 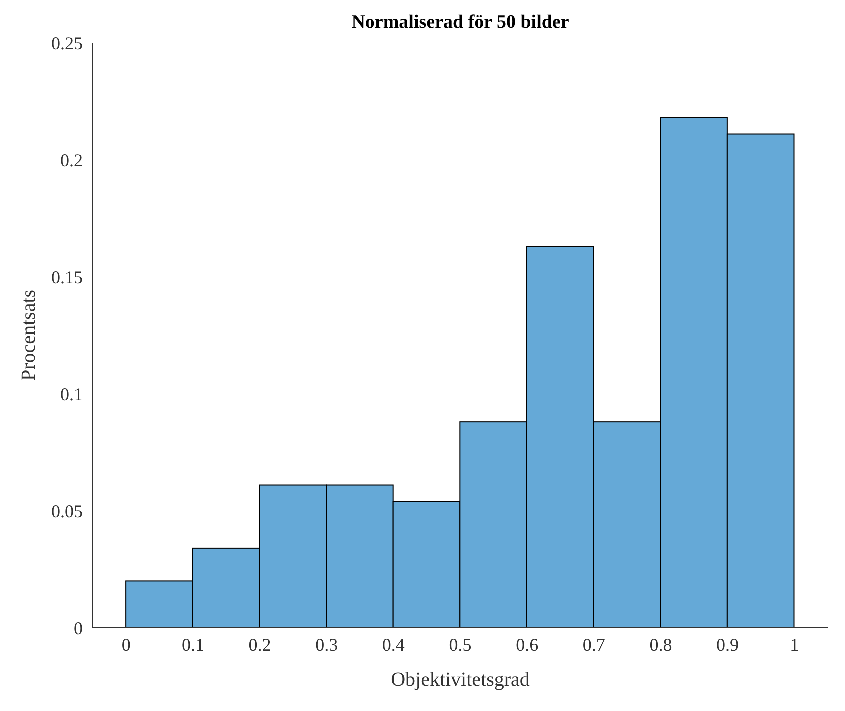 I want to click on y-tick-label: 0.25, so click(x=67, y=43).